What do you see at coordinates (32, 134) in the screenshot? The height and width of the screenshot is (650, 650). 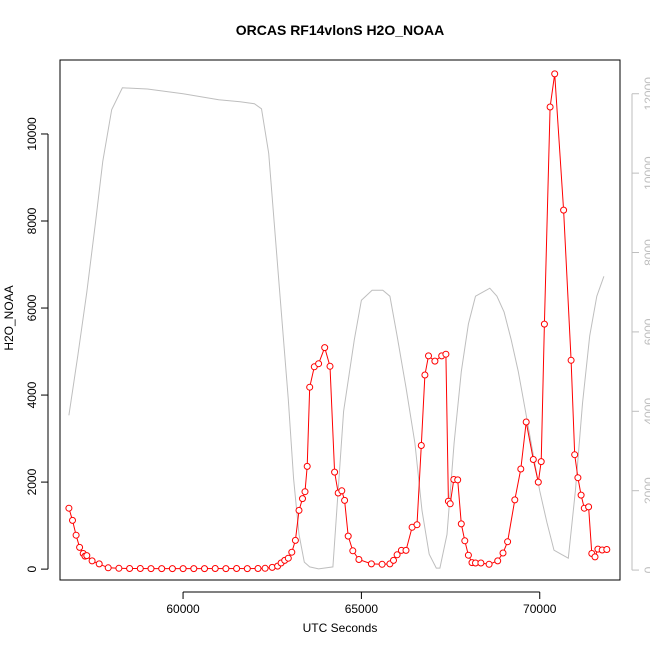 I see `y-tick-label: 10000` at bounding box center [32, 134].